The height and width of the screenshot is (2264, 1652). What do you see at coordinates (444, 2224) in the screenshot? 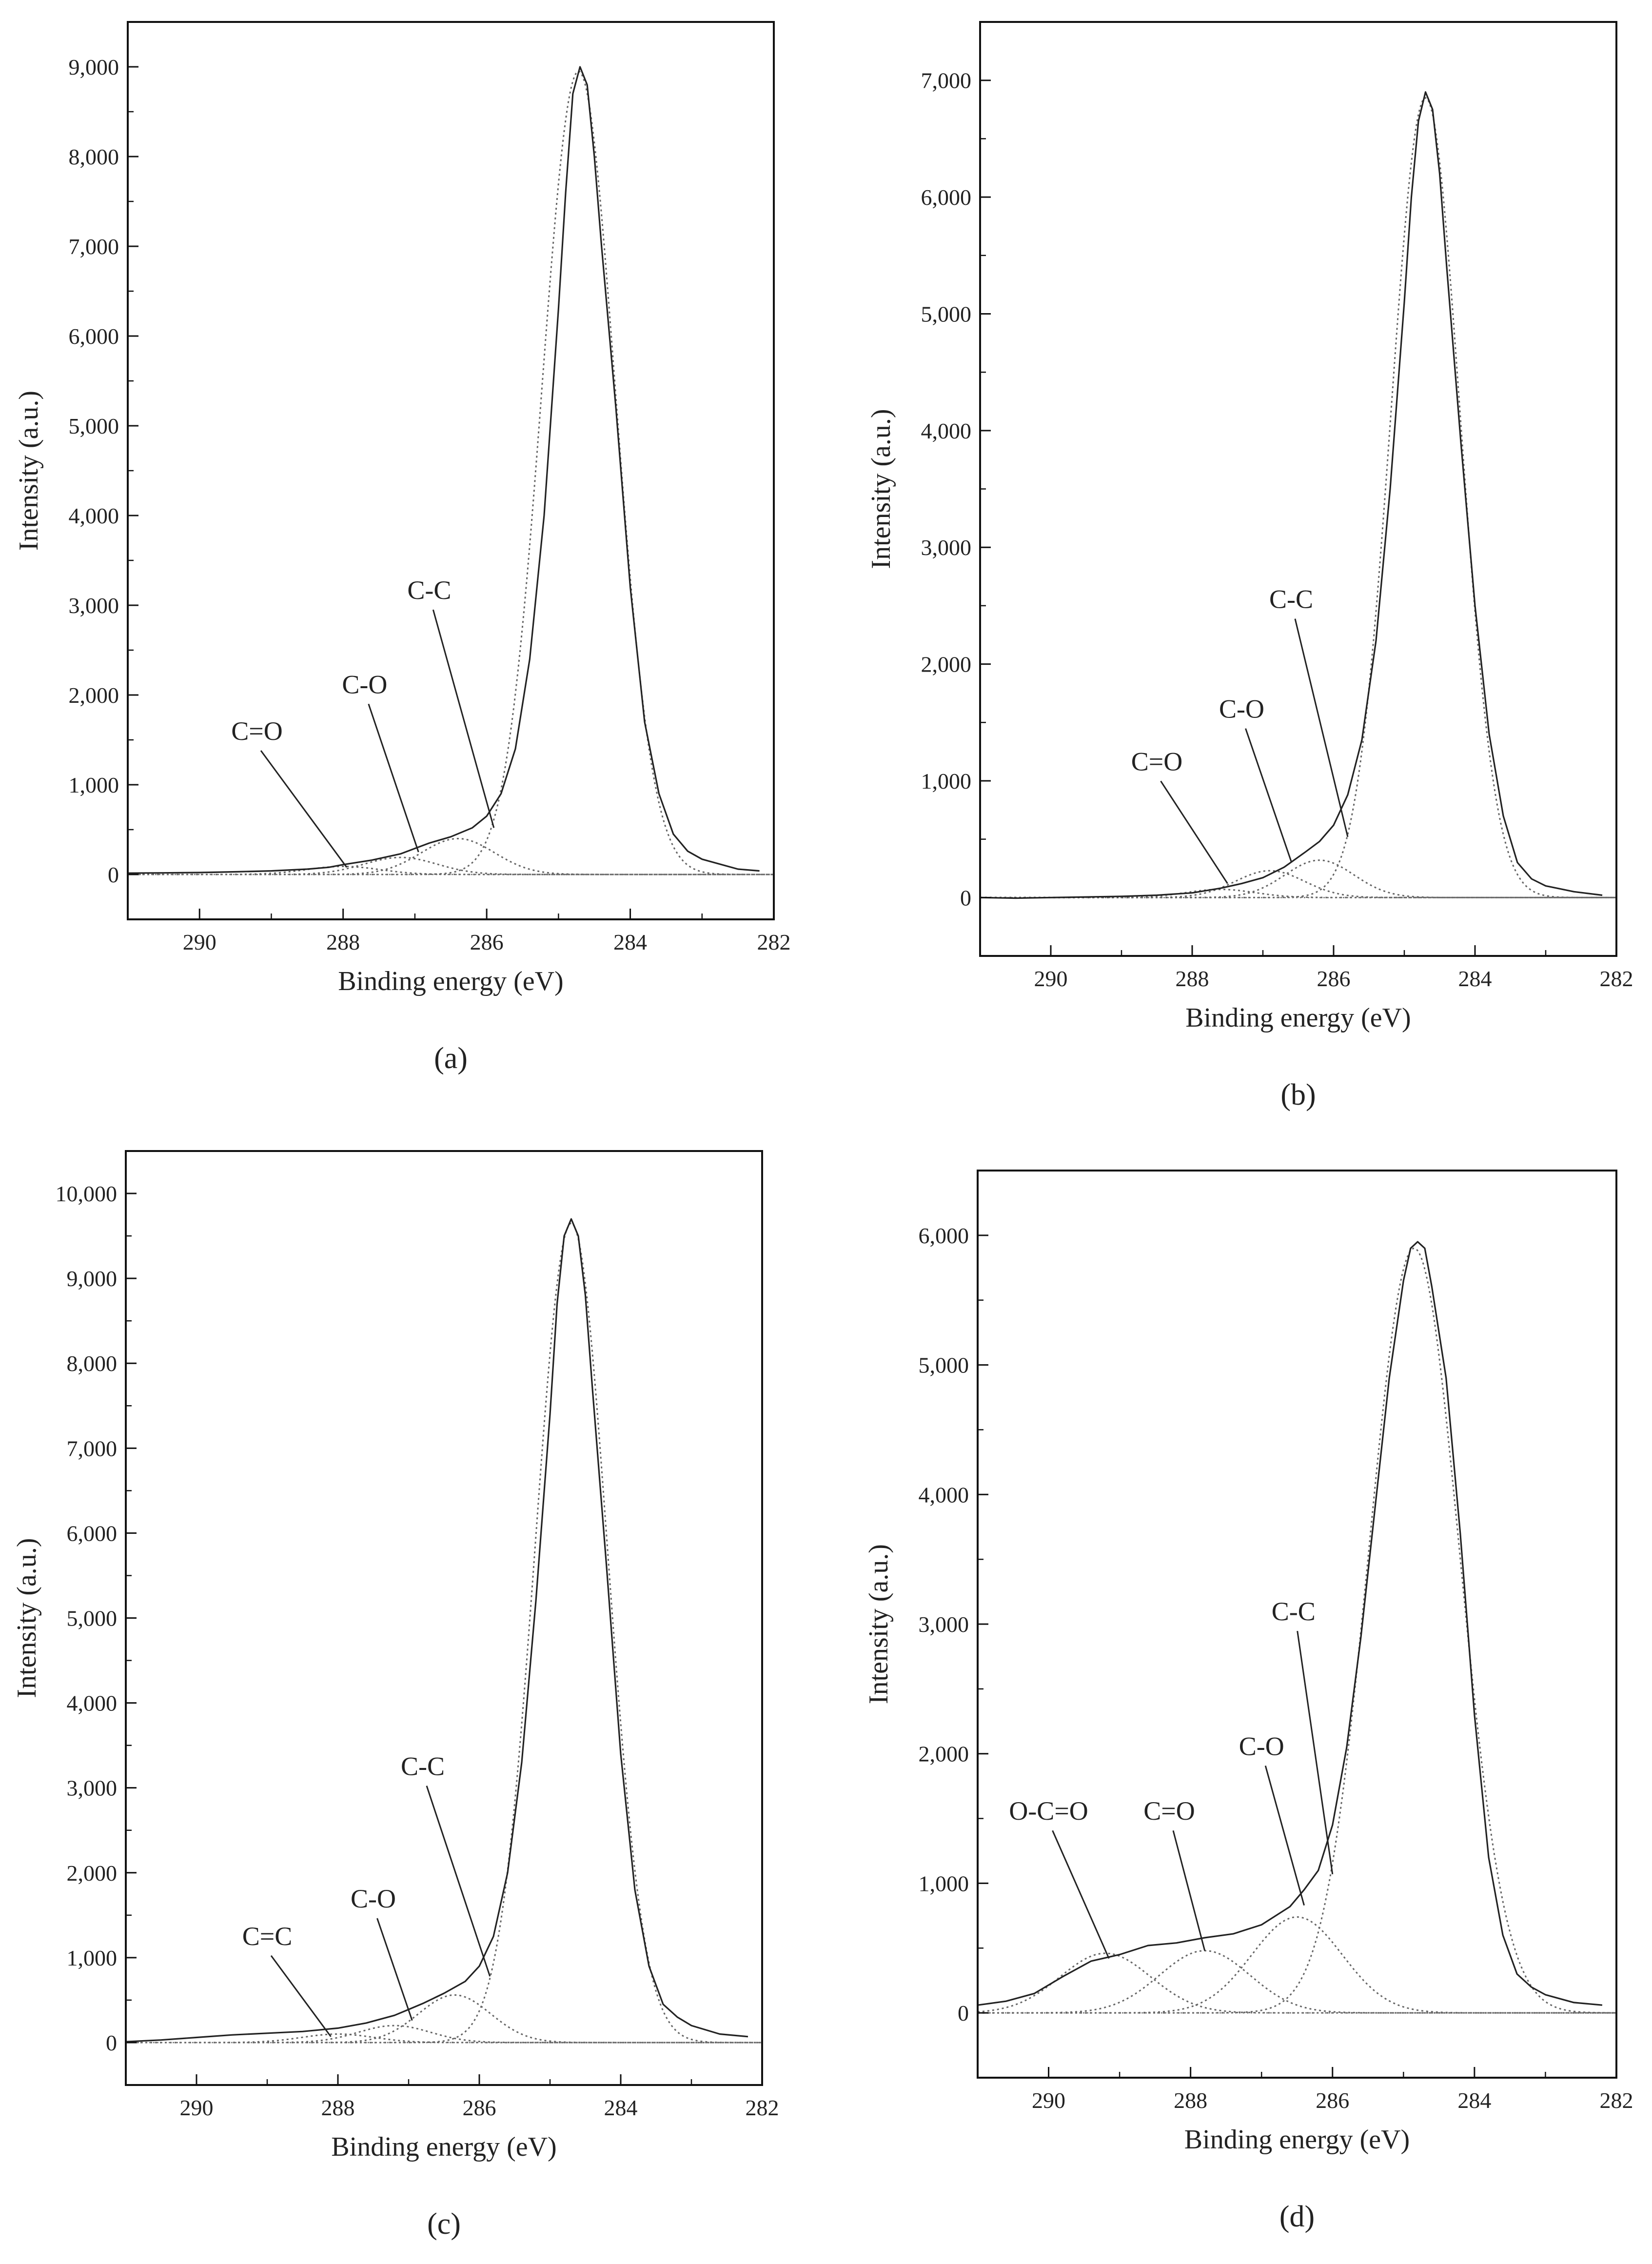
I see `panel-label: (c)` at bounding box center [444, 2224].